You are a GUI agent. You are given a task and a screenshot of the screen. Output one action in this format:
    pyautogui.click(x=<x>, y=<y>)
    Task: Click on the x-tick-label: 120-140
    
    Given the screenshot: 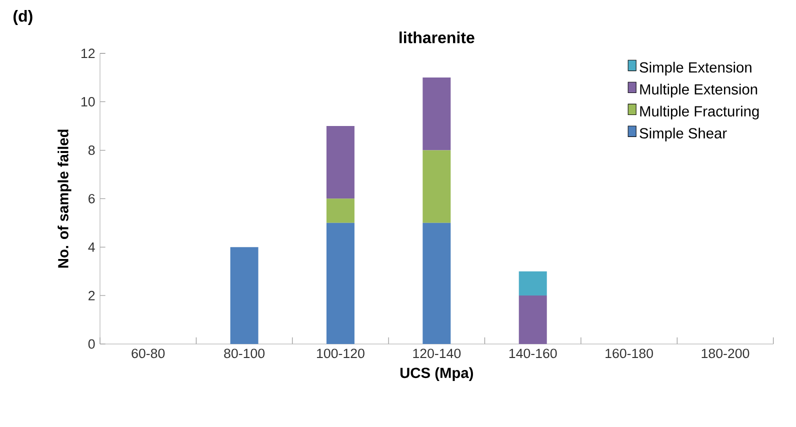 What is the action you would take?
    pyautogui.click(x=437, y=353)
    